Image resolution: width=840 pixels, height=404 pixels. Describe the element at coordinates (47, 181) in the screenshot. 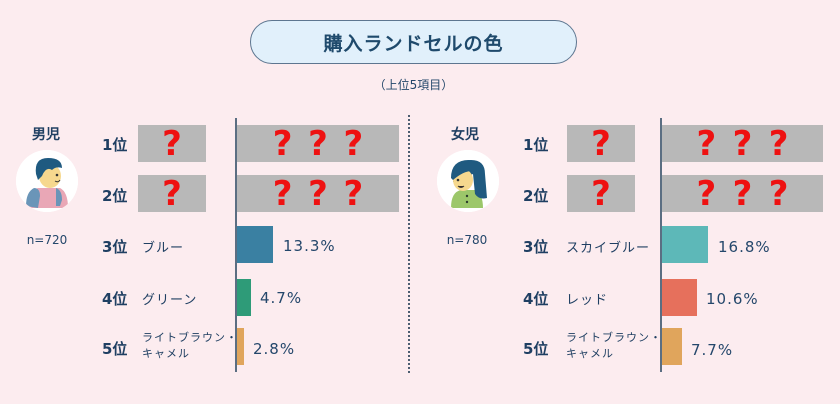

I see `boy-with-backpack-icon` at that location.